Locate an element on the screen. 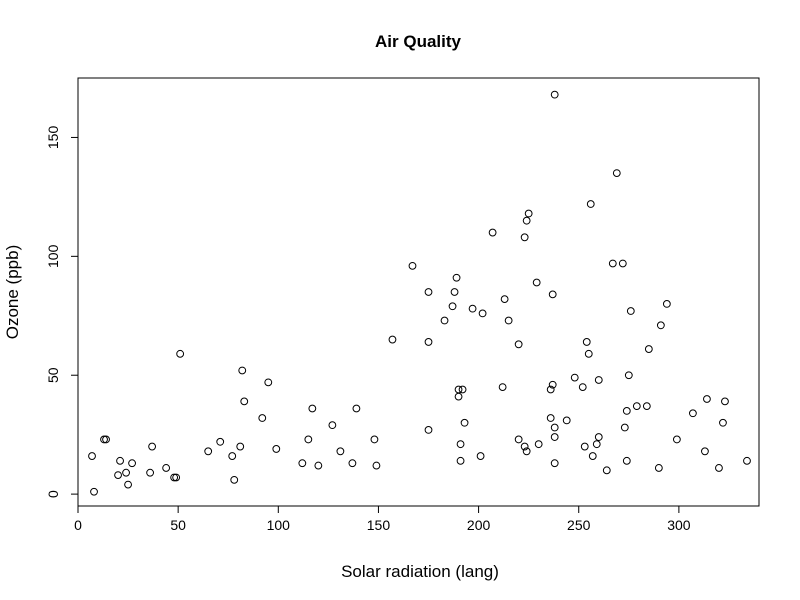  y-tick-label: 50 is located at coordinates (53, 375).